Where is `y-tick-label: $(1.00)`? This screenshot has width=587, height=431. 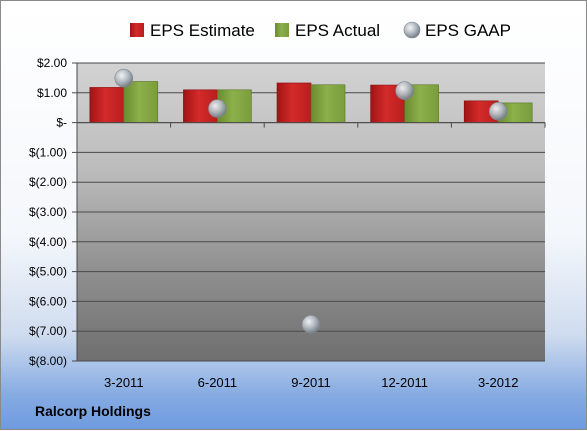
y-tick-label: $(1.00) is located at coordinates (48, 152).